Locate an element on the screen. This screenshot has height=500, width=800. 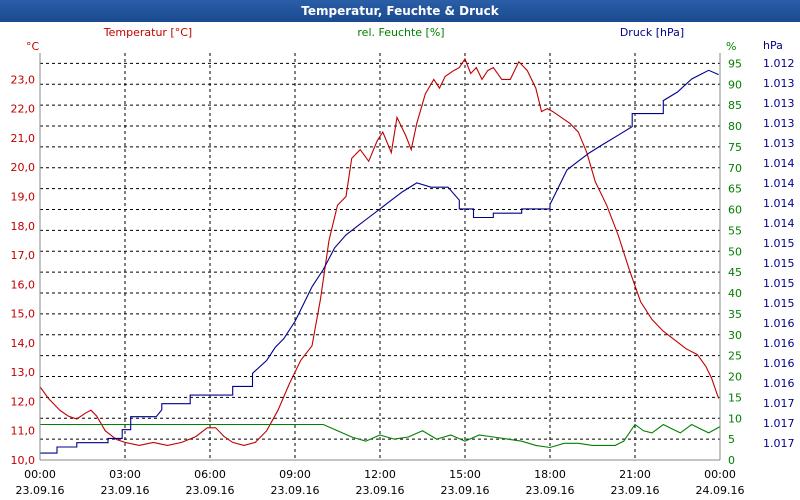
x-tick-date: 24.09.16 is located at coordinates (720, 490).